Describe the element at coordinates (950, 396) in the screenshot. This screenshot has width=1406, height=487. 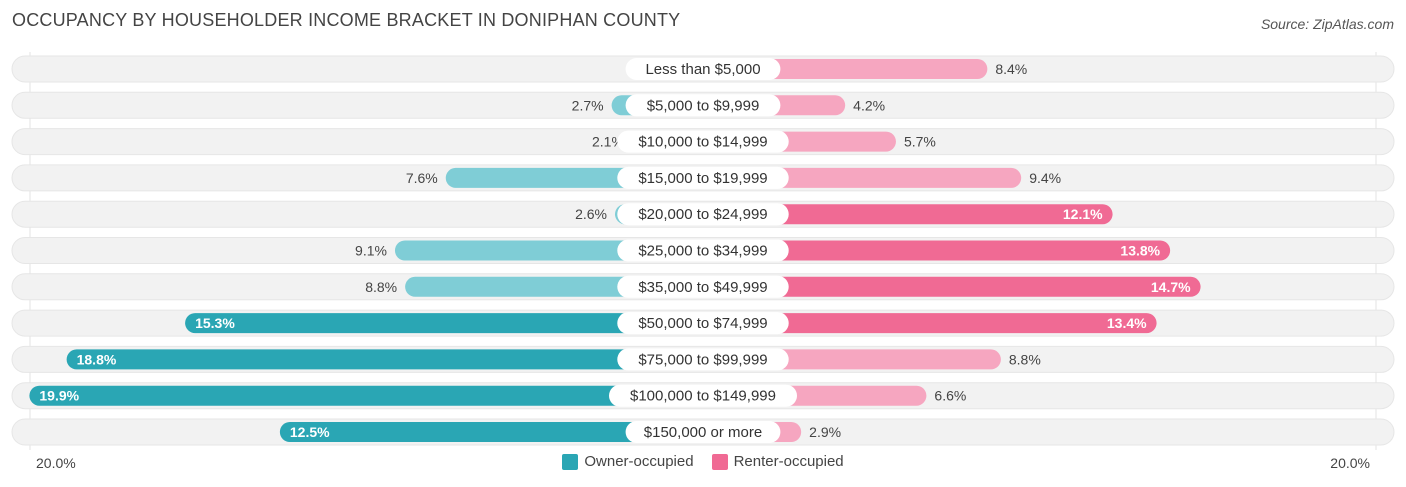
I see `renter-value-label: 6.6%` at that location.